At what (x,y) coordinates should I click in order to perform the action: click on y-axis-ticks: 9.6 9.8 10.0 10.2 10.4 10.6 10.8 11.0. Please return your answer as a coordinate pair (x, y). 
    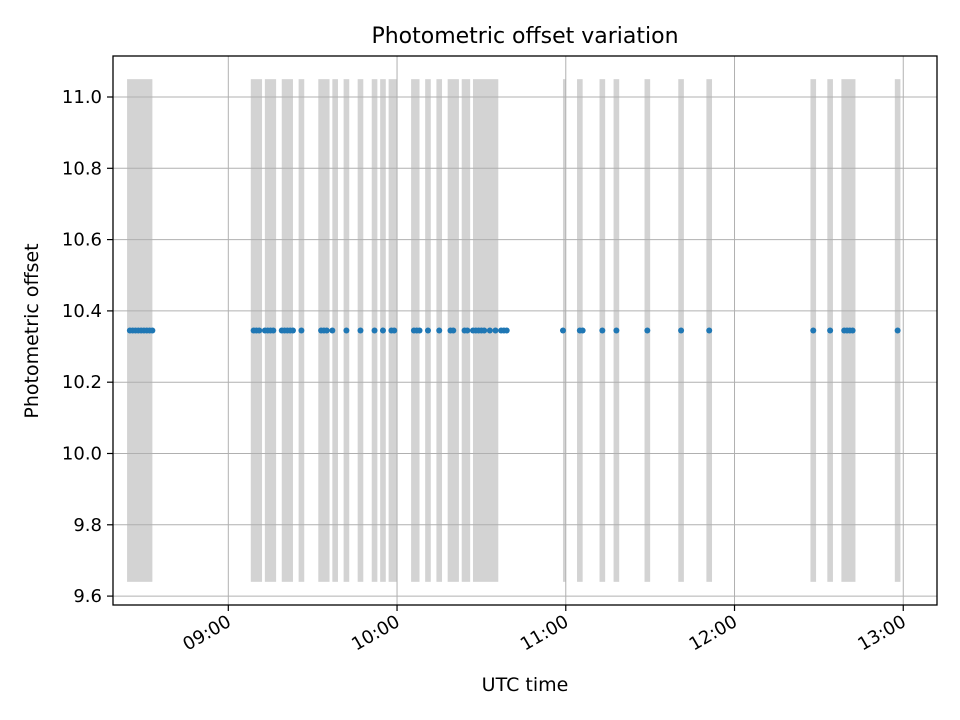
    Looking at the image, I should click on (87, 347).